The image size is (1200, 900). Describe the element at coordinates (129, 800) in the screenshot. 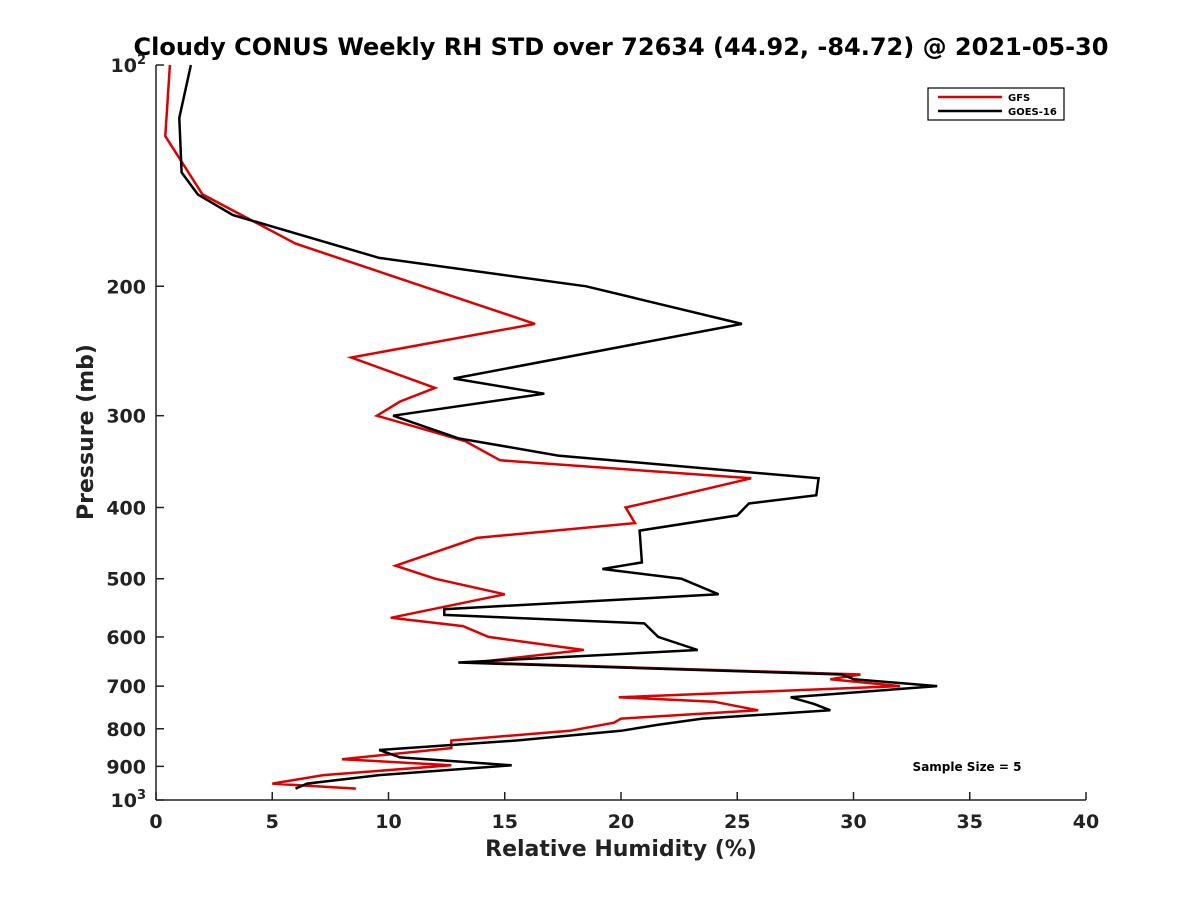

I see `y-tick-label: 10³` at that location.